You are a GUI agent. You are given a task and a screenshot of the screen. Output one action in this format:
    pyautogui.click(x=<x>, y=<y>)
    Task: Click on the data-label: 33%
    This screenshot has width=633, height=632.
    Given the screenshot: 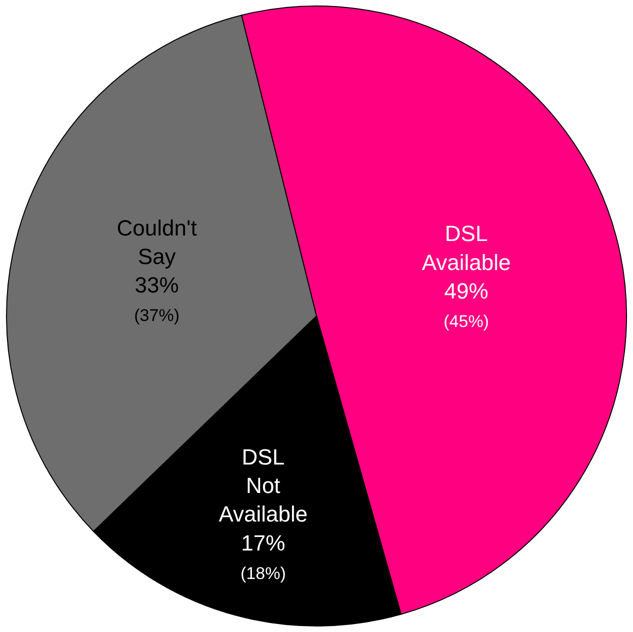 What is the action you would take?
    pyautogui.click(x=156, y=285)
    